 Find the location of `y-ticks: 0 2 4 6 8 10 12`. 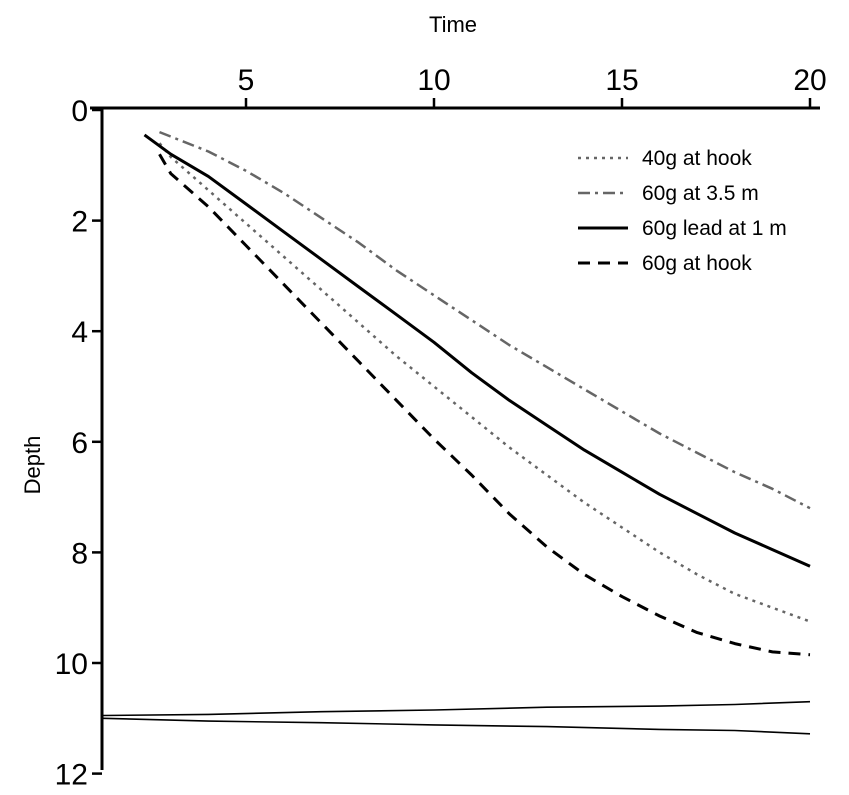

y-ticks: 0 2 4 6 8 10 12 is located at coordinates (78, 443).